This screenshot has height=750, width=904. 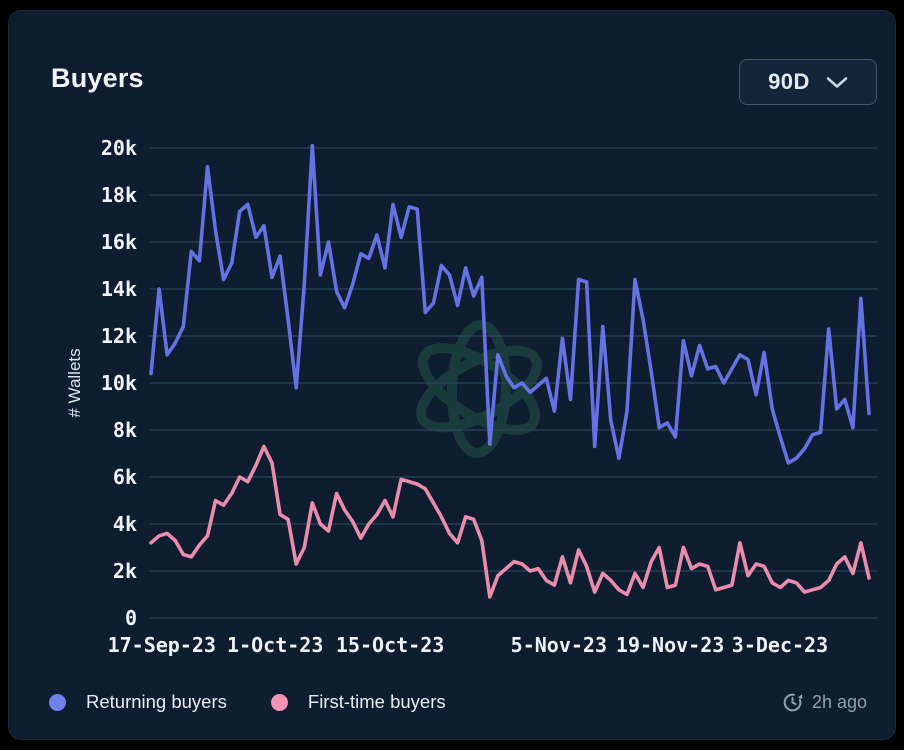 I want to click on chevron-down-icon, so click(x=837, y=82).